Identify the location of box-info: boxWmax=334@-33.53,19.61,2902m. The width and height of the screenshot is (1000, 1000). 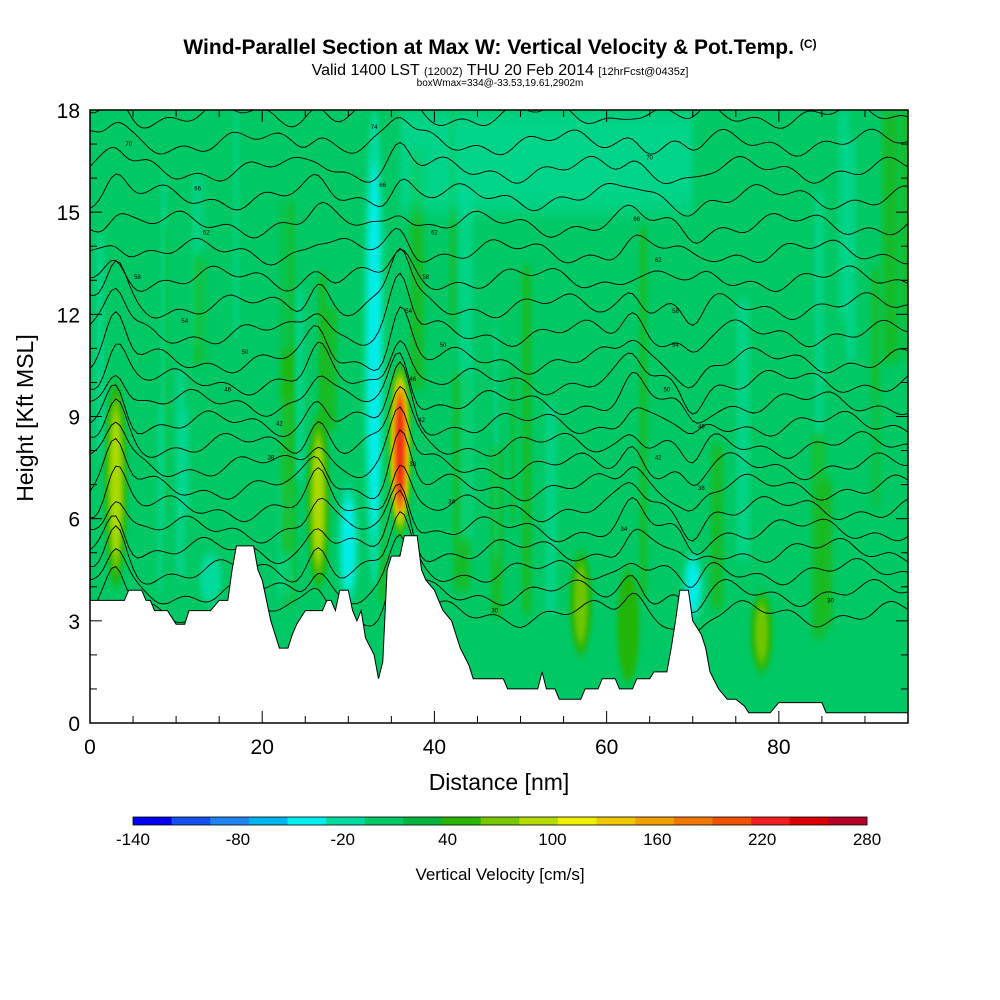
(500, 83).